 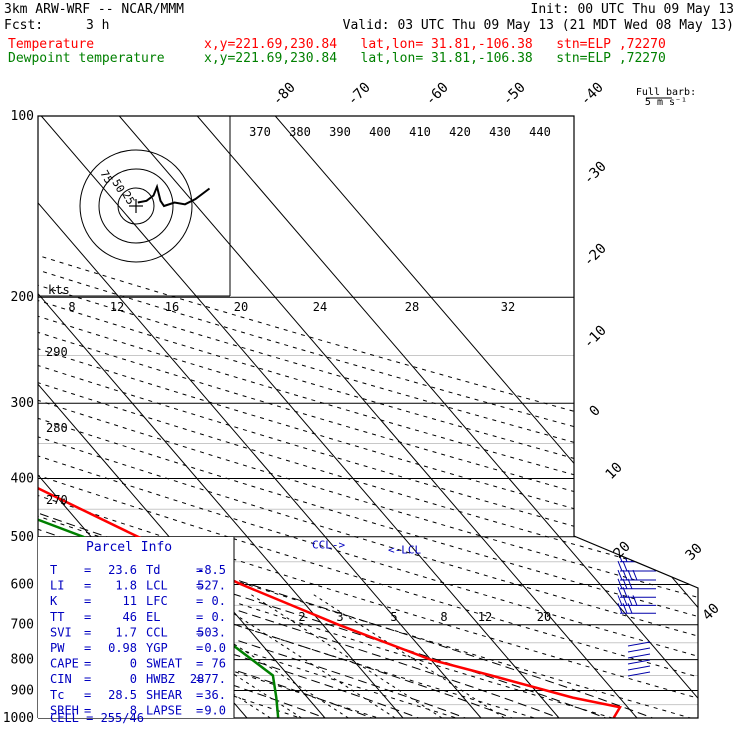 I want to click on isotherm-label: 20, so click(x=622, y=550).